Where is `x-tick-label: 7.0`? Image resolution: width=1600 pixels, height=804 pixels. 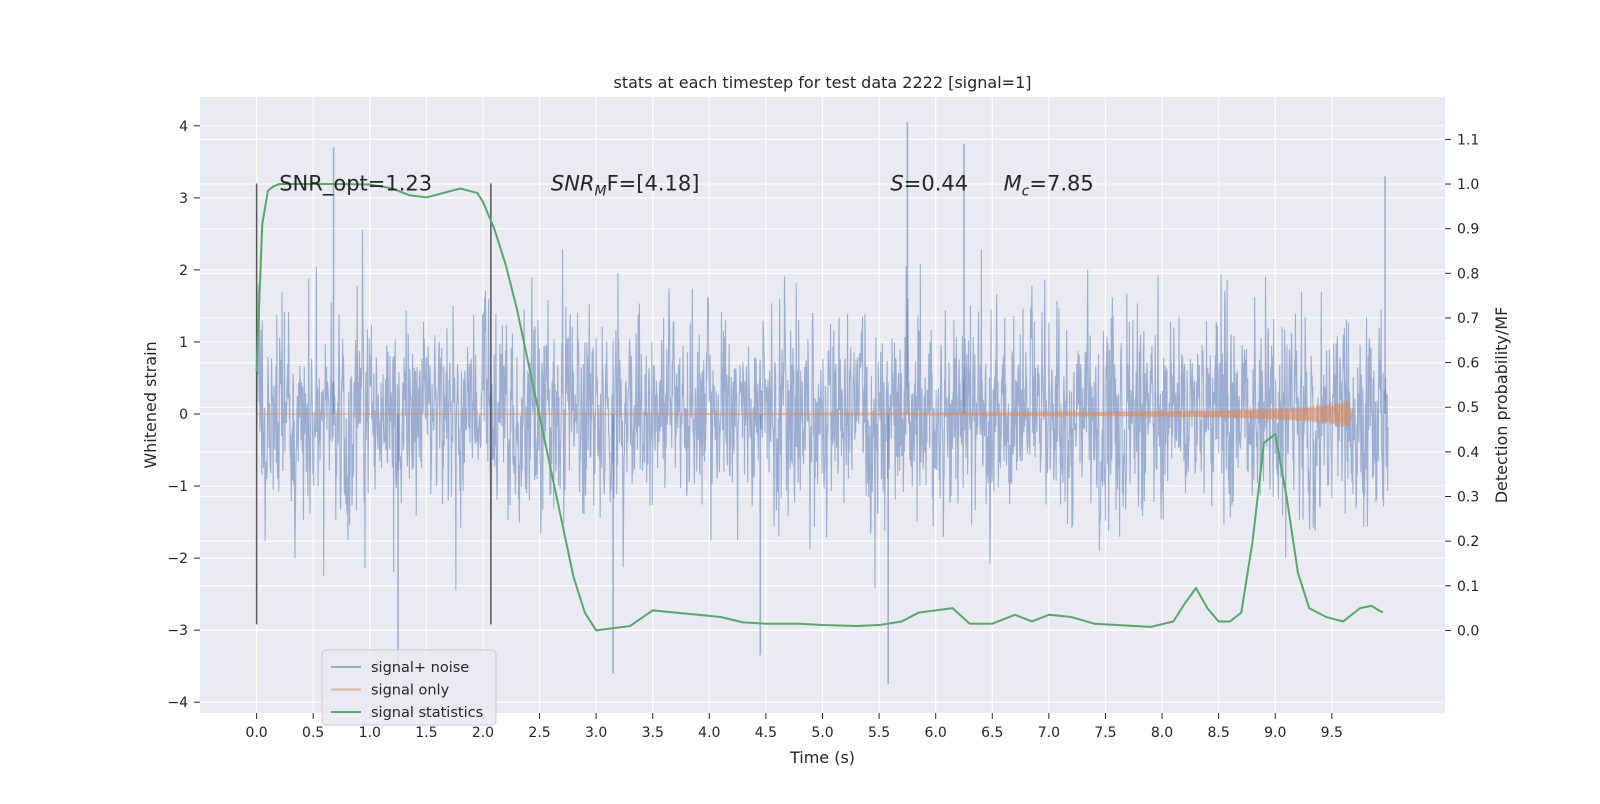 x-tick-label: 7.0 is located at coordinates (1049, 733).